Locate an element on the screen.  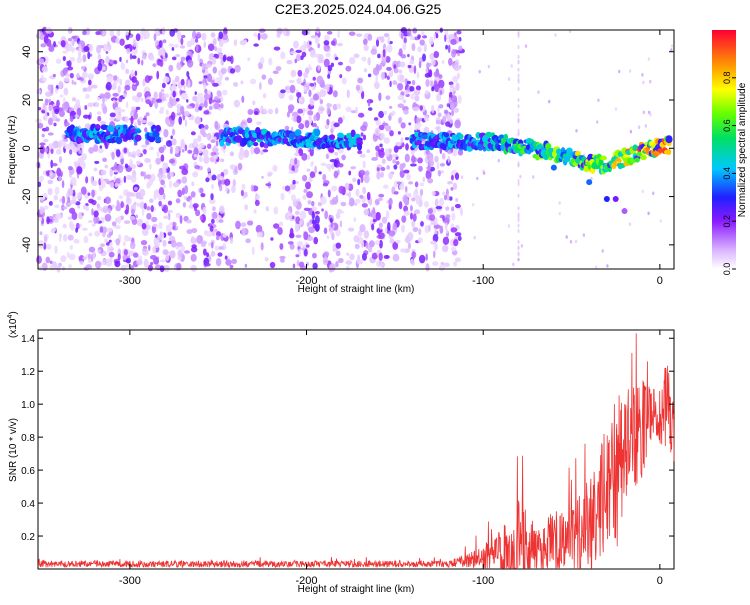
snr-x-tick-label: -100 is located at coordinates (483, 581).